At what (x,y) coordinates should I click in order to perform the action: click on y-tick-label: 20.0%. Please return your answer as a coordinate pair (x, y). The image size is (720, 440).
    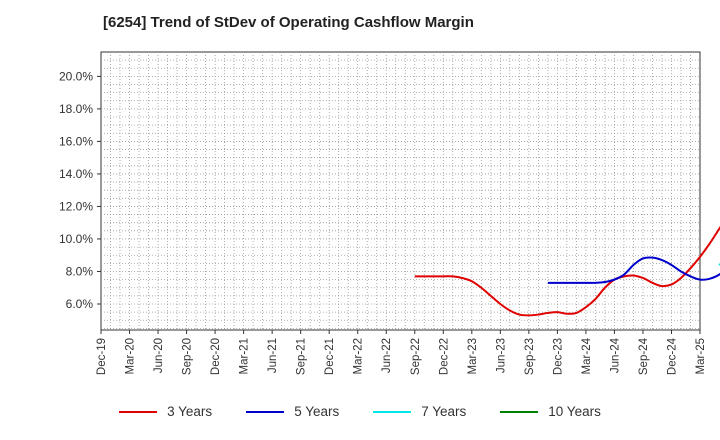
    Looking at the image, I should click on (76, 76).